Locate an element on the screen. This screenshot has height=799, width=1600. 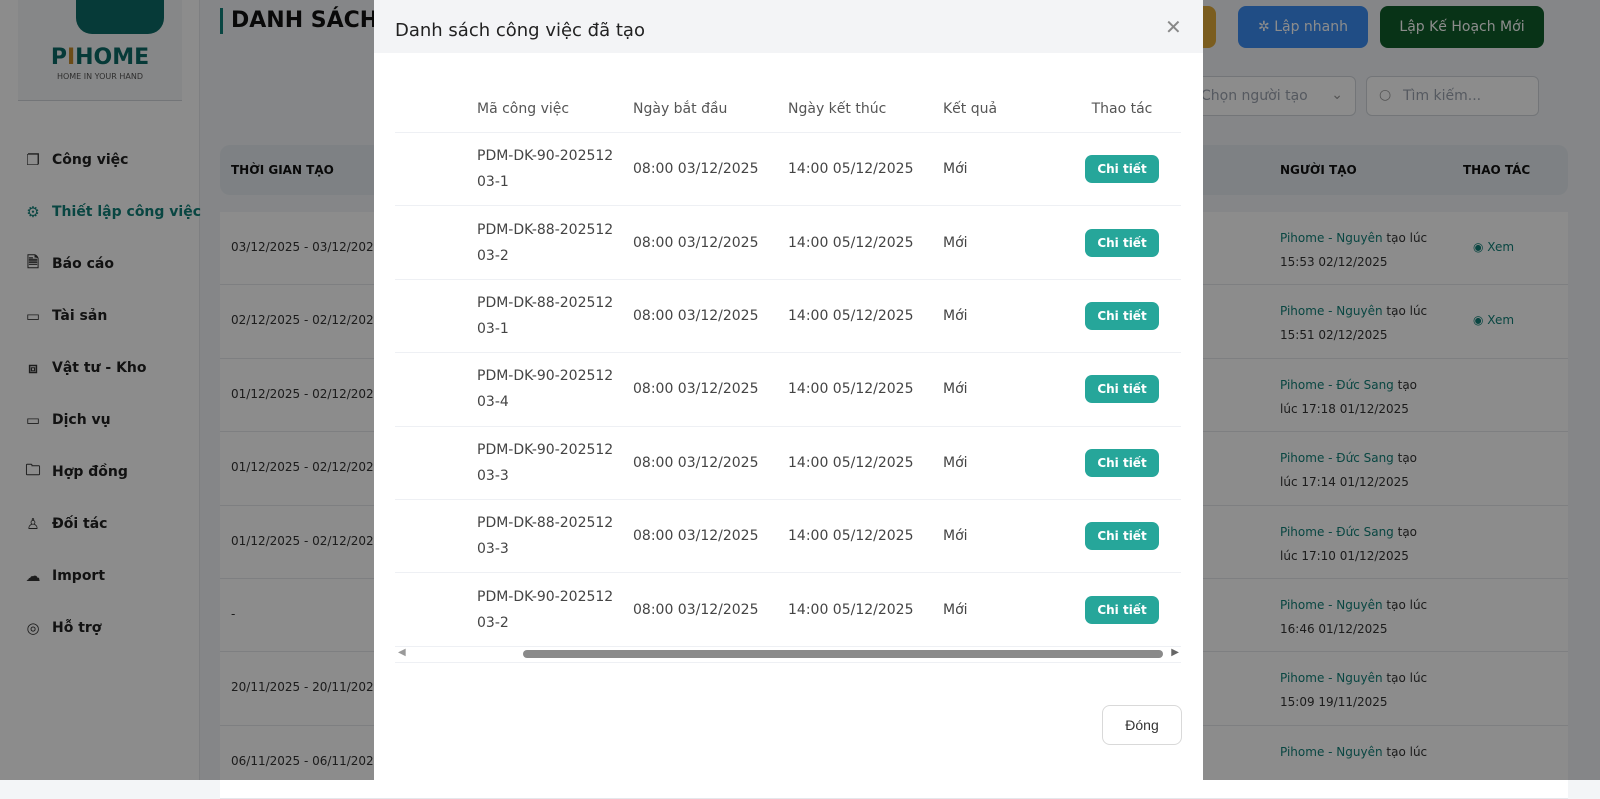
creator-cell: Pihome - Nguyên tạo lúc is located at coordinates (1354, 751).